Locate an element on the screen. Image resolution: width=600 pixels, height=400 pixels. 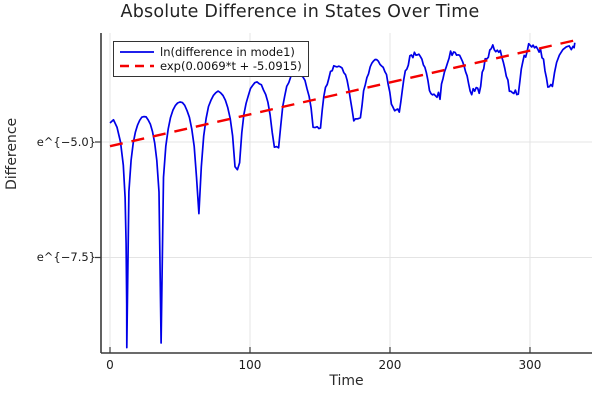
chart-title: Absolute Difference in States Over Time is located at coordinates (300, 12).